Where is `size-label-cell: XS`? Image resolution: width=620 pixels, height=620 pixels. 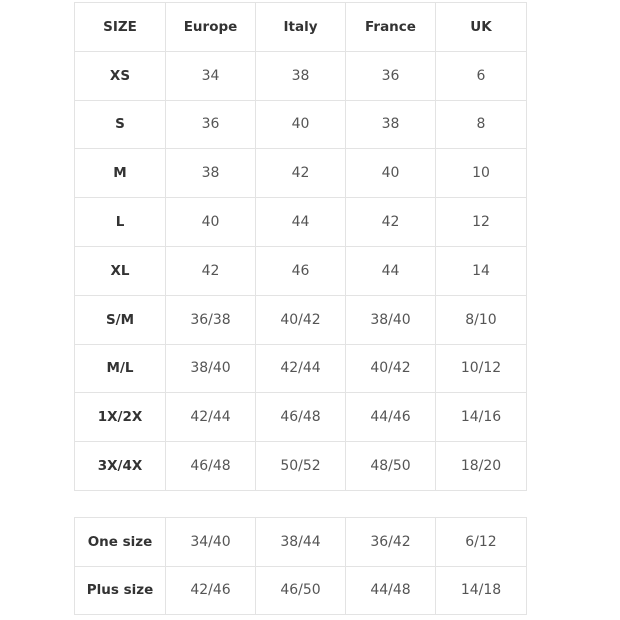
size-label-cell: XS is located at coordinates (120, 75).